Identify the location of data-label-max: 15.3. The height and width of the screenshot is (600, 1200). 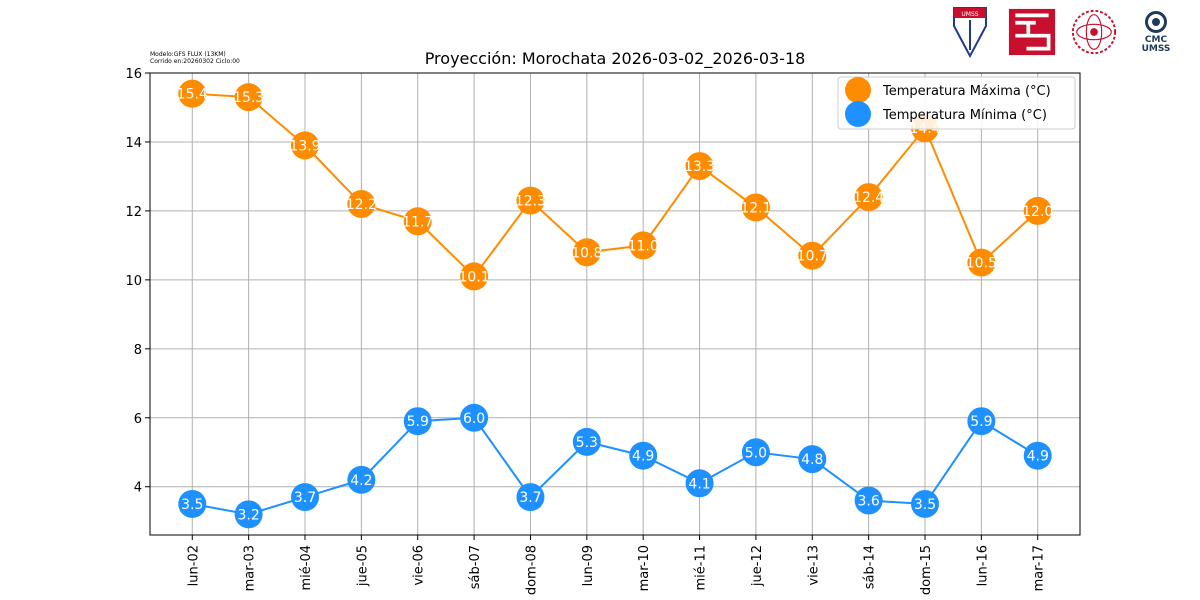
(248, 98).